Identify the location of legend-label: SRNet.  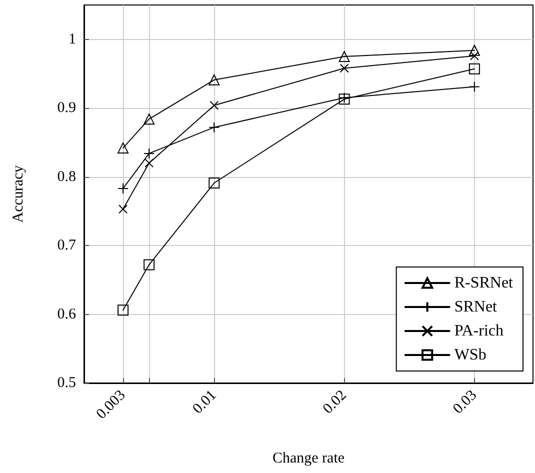
(476, 307).